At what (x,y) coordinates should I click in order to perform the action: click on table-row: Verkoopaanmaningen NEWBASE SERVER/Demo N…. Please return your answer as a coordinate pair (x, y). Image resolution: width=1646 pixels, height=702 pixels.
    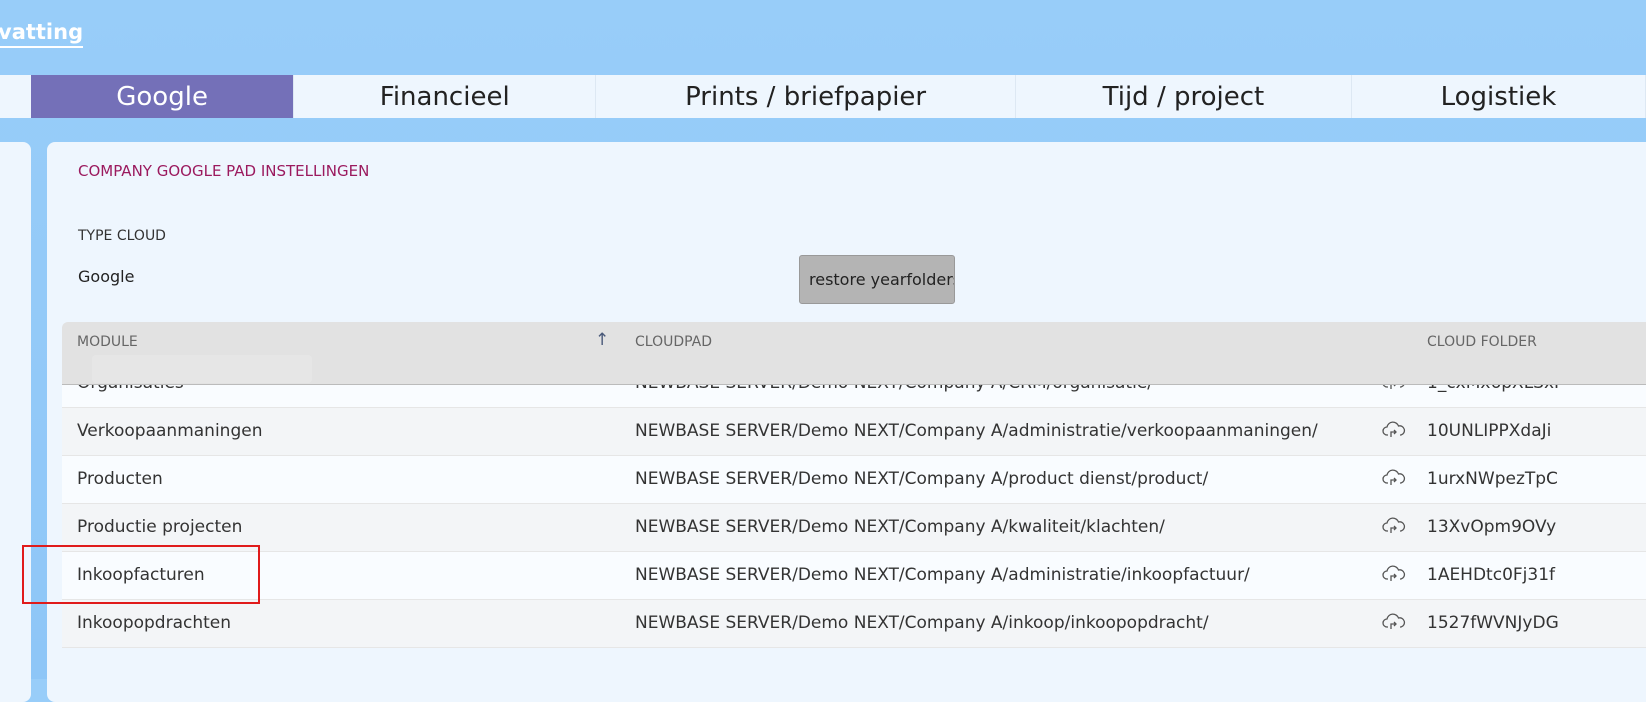
    Looking at the image, I should click on (854, 432).